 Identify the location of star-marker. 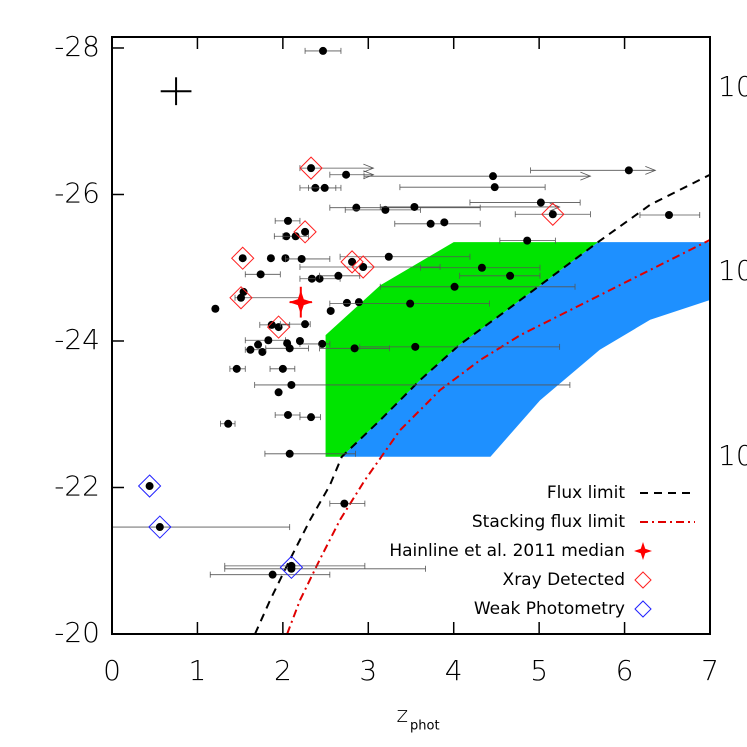
(300, 302).